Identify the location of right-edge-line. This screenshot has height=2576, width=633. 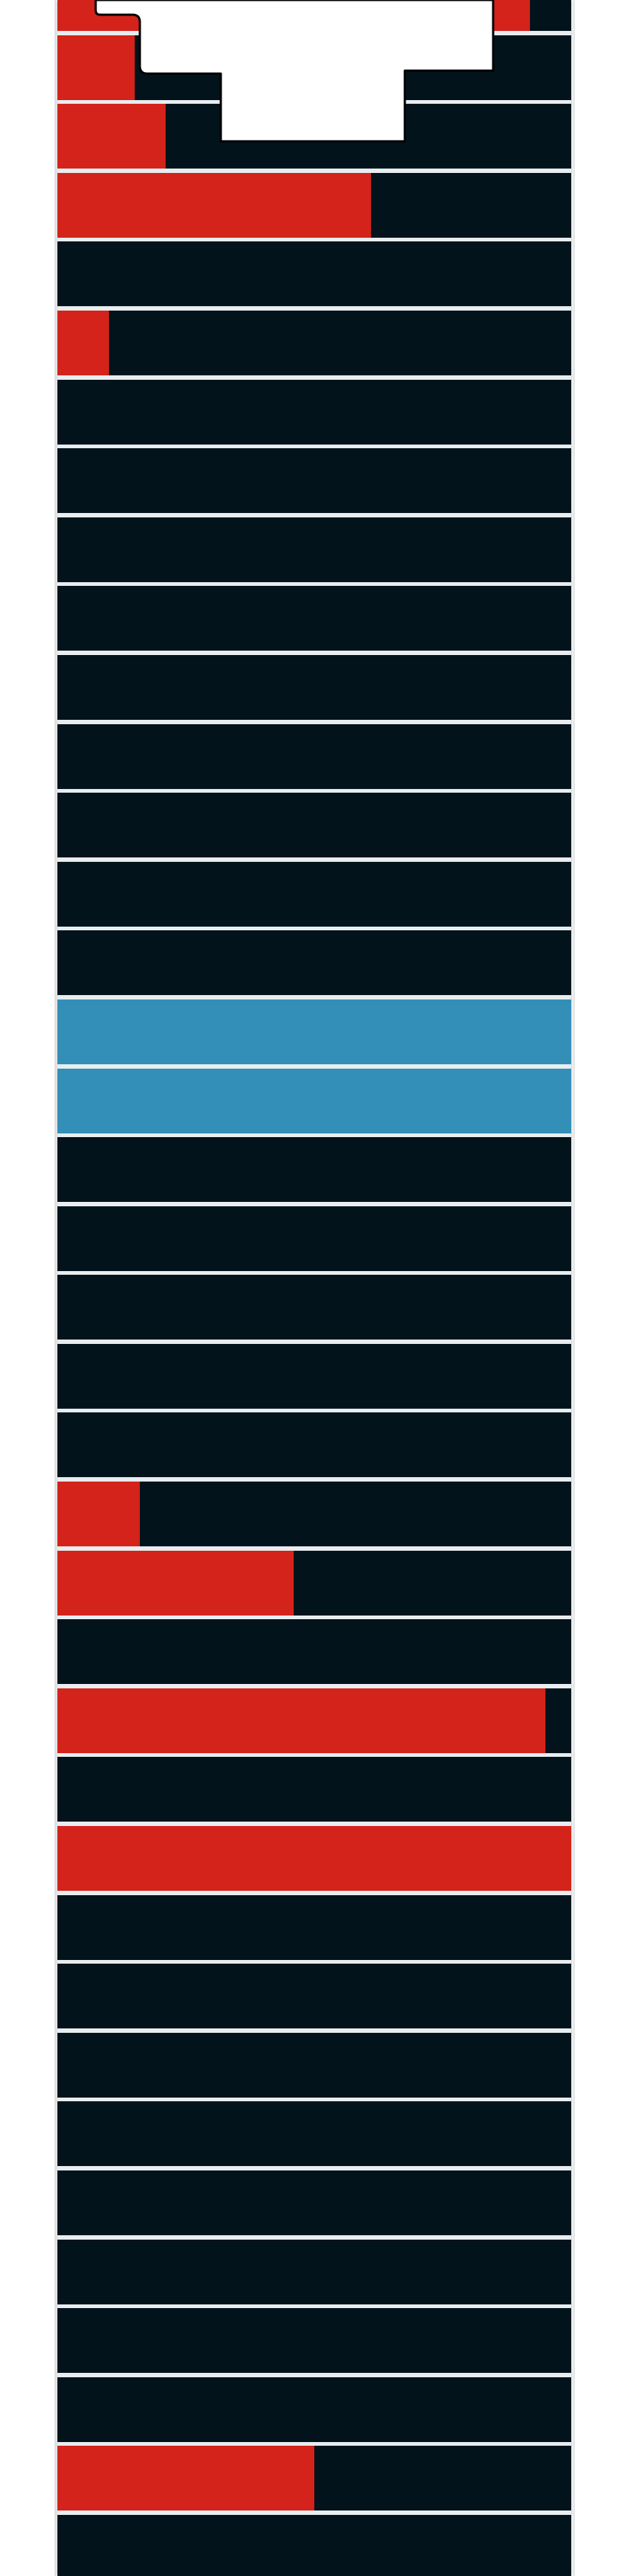
(574, 1288).